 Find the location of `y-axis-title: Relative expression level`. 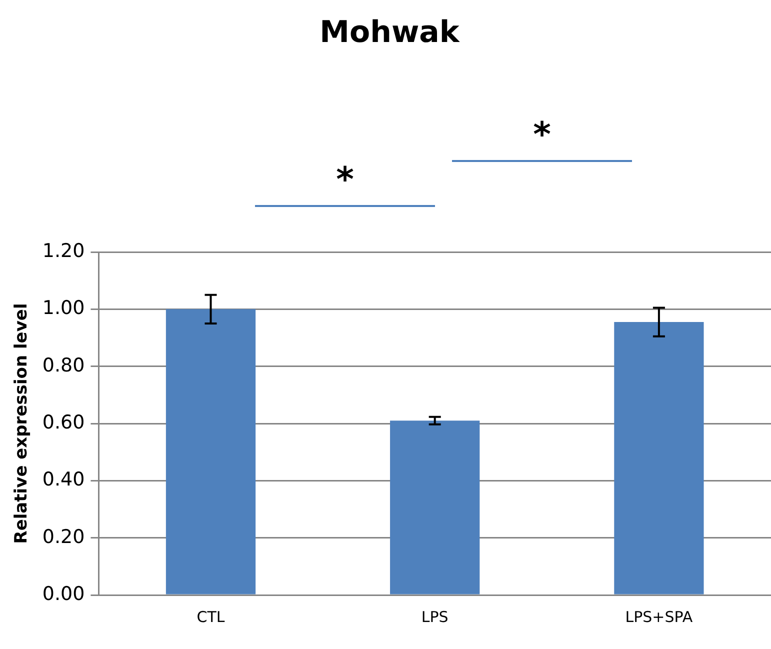

y-axis-title: Relative expression level is located at coordinates (22, 423).